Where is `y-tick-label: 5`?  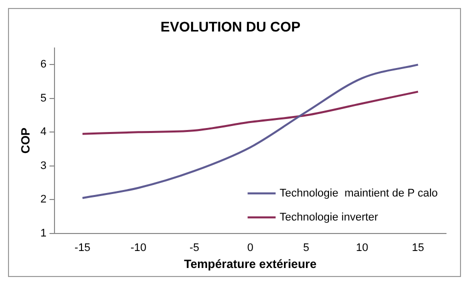
y-tick-label: 5 is located at coordinates (43, 98).